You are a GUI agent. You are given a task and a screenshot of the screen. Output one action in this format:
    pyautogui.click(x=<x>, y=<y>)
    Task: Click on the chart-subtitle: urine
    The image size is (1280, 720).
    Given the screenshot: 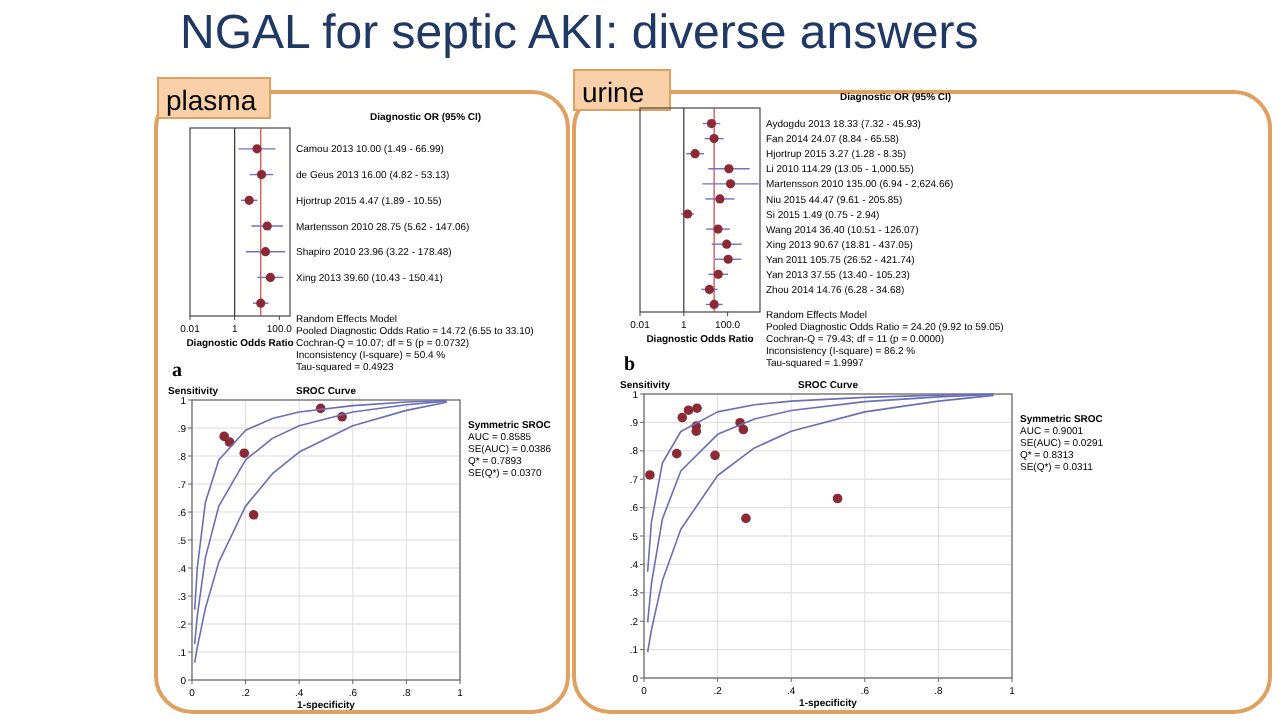 What is the action you would take?
    pyautogui.click(x=613, y=92)
    